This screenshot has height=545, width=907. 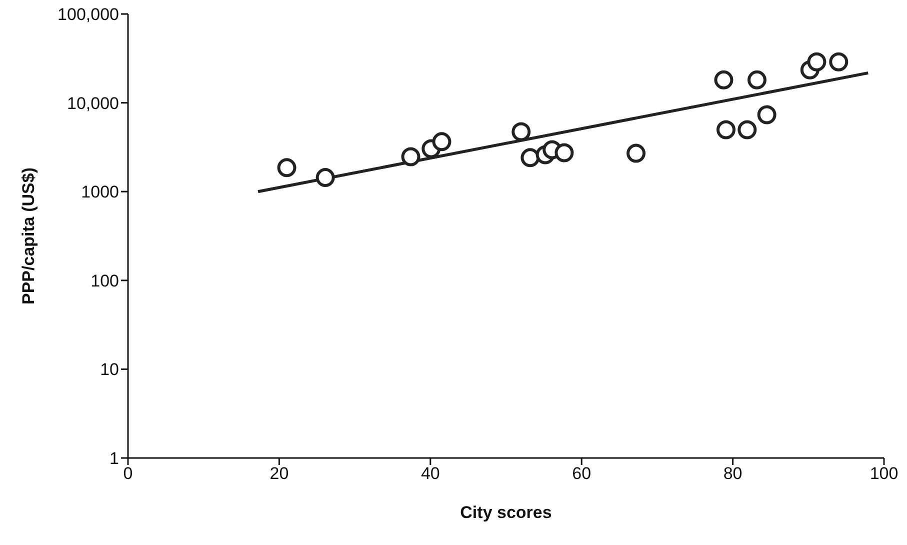 What do you see at coordinates (88, 14) in the screenshot?
I see `y-tick-label: 100,000` at bounding box center [88, 14].